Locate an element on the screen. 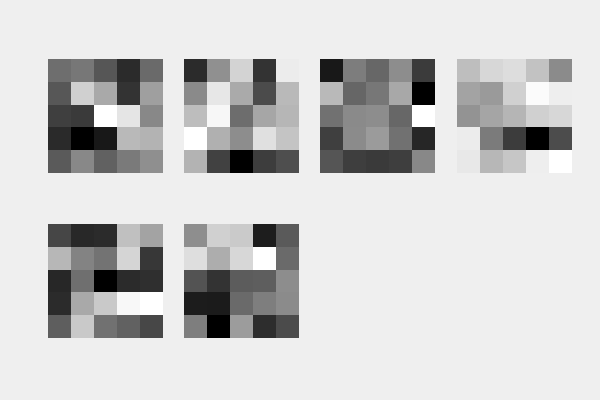 The image size is (600, 400). filter-2-tile is located at coordinates (241, 116).